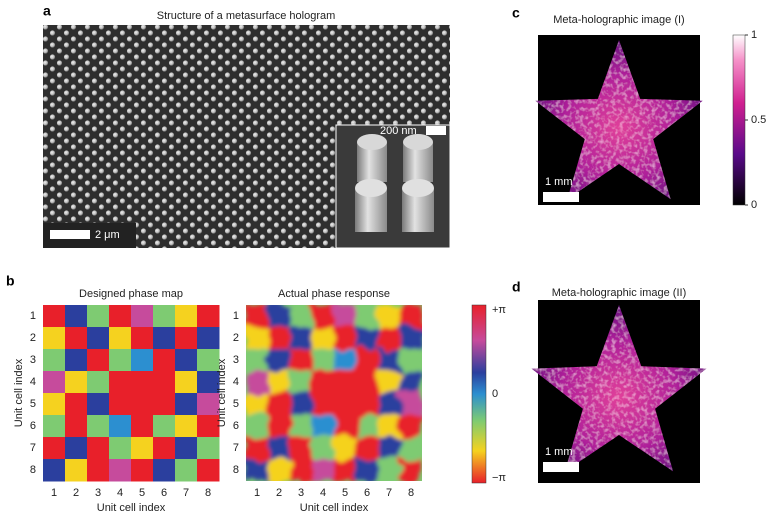 Image resolution: width=783 pixels, height=517 pixels. Describe the element at coordinates (499, 478) in the screenshot. I see `colorbar-label: −π` at that location.